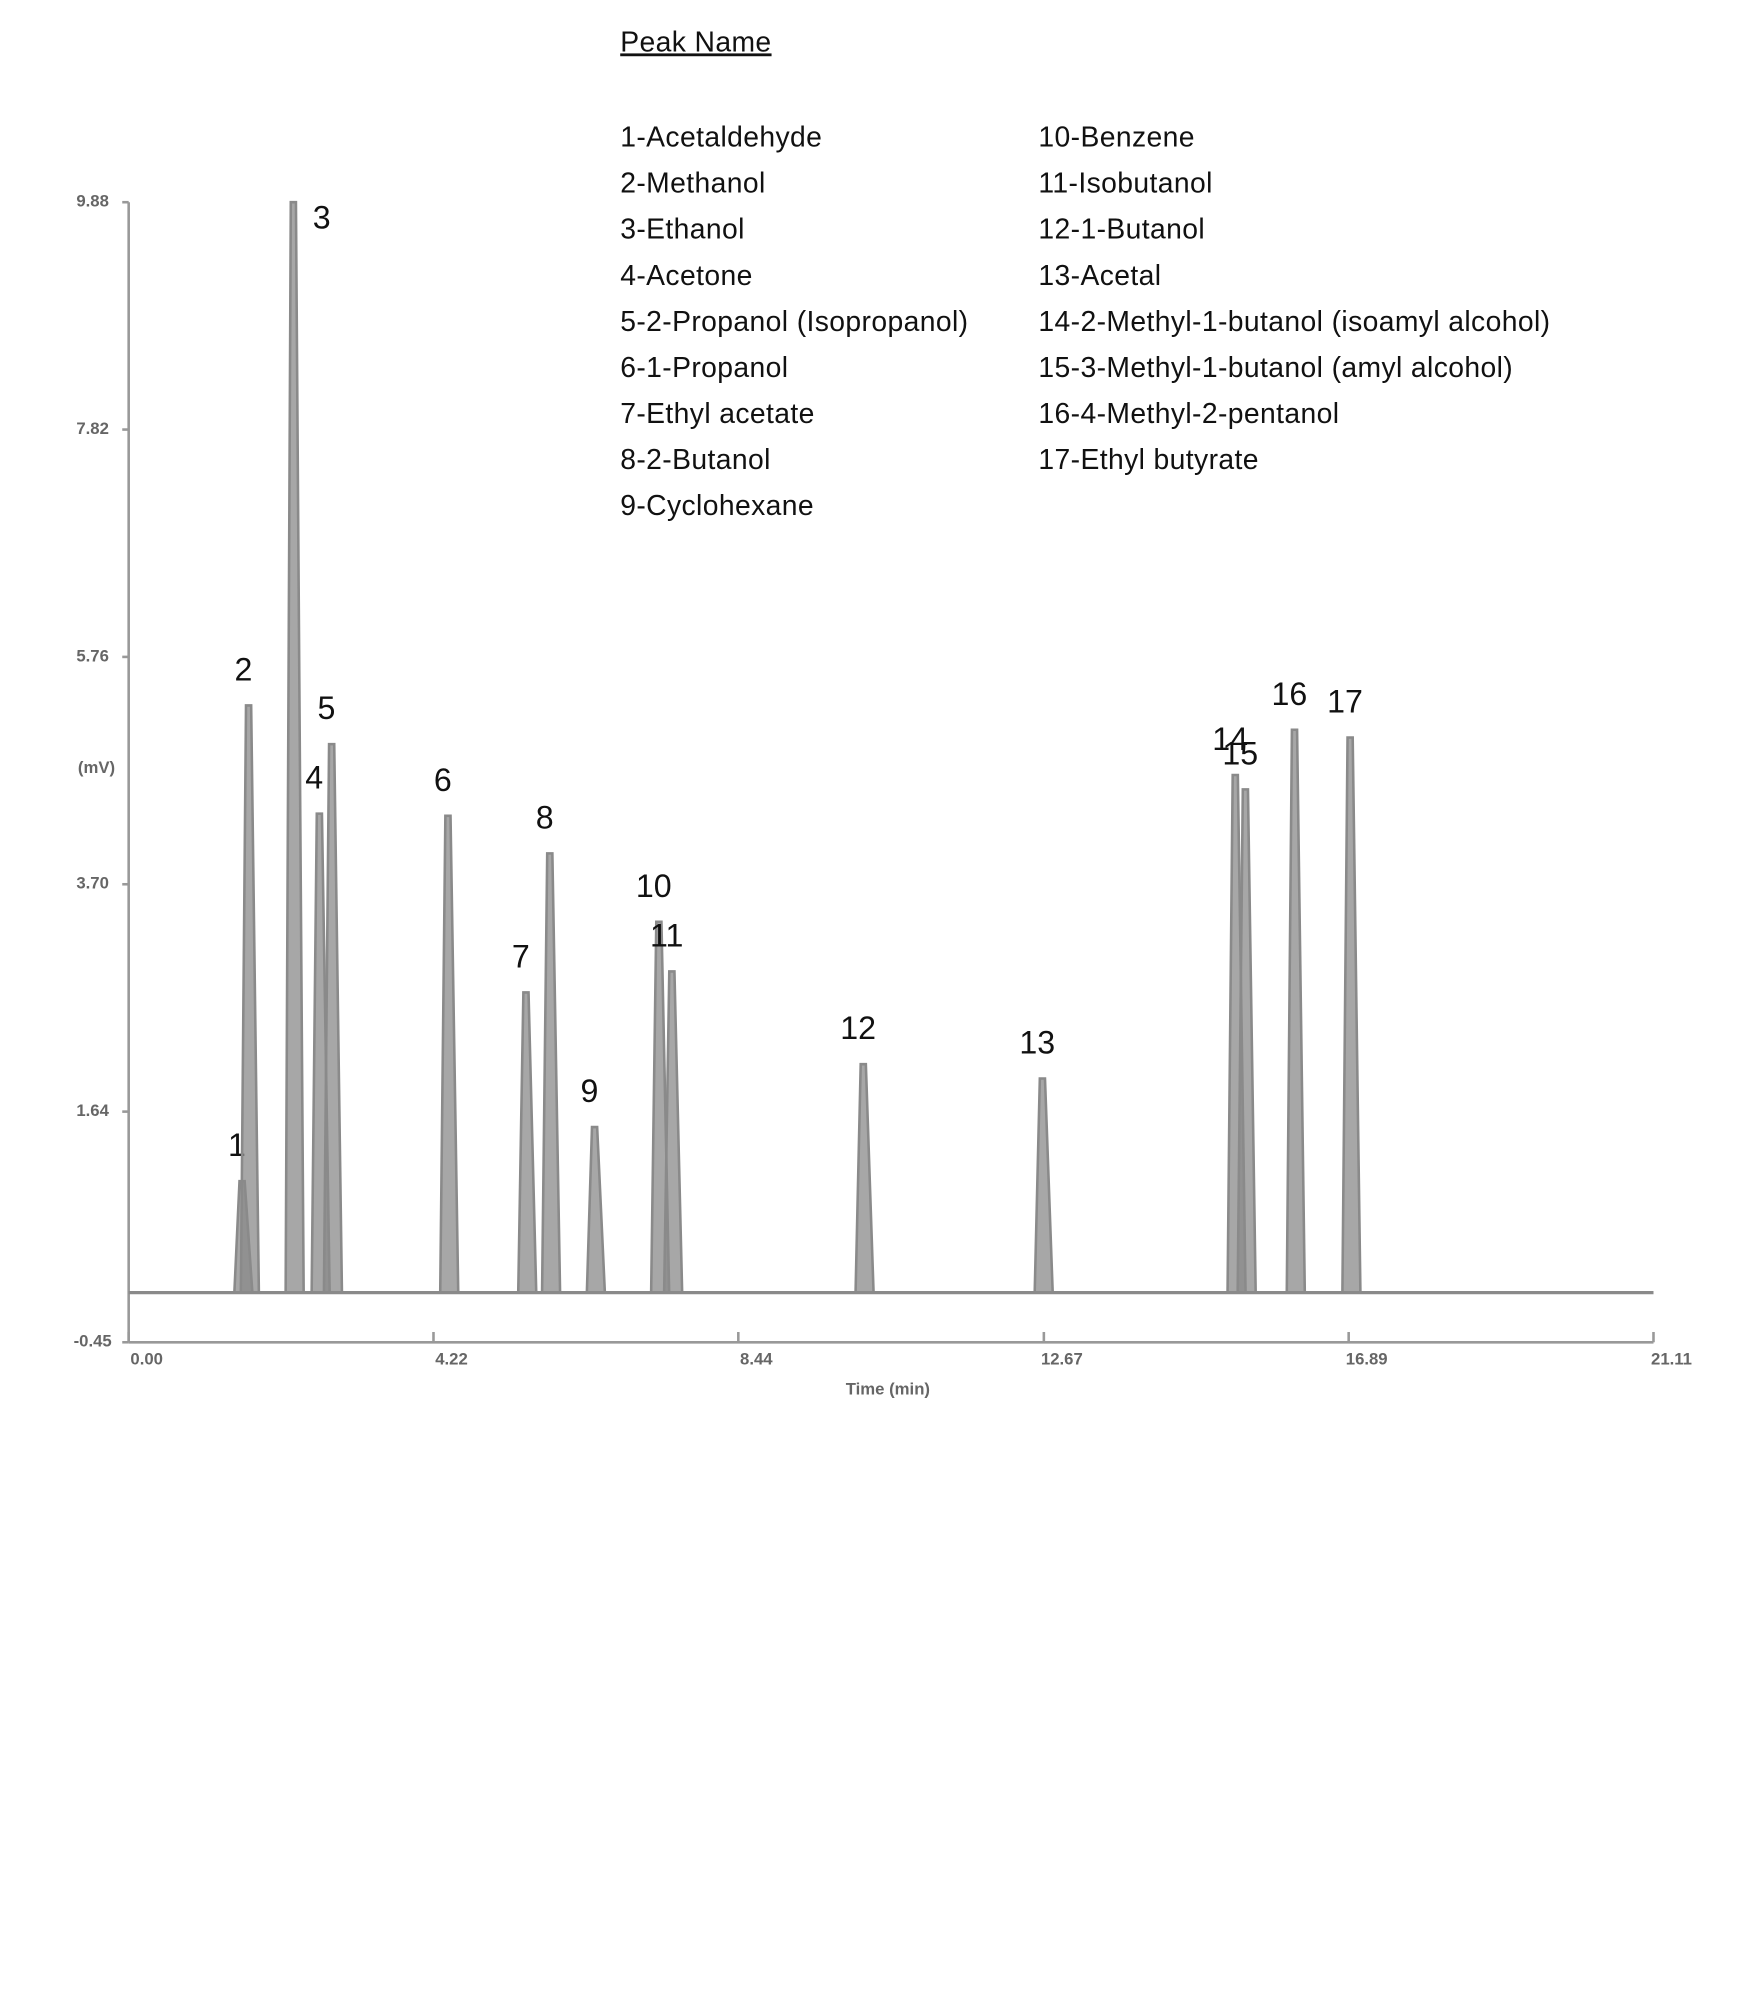 The width and height of the screenshot is (1750, 2000). What do you see at coordinates (888, 1388) in the screenshot?
I see `x-axis-label: Time (min)` at bounding box center [888, 1388].